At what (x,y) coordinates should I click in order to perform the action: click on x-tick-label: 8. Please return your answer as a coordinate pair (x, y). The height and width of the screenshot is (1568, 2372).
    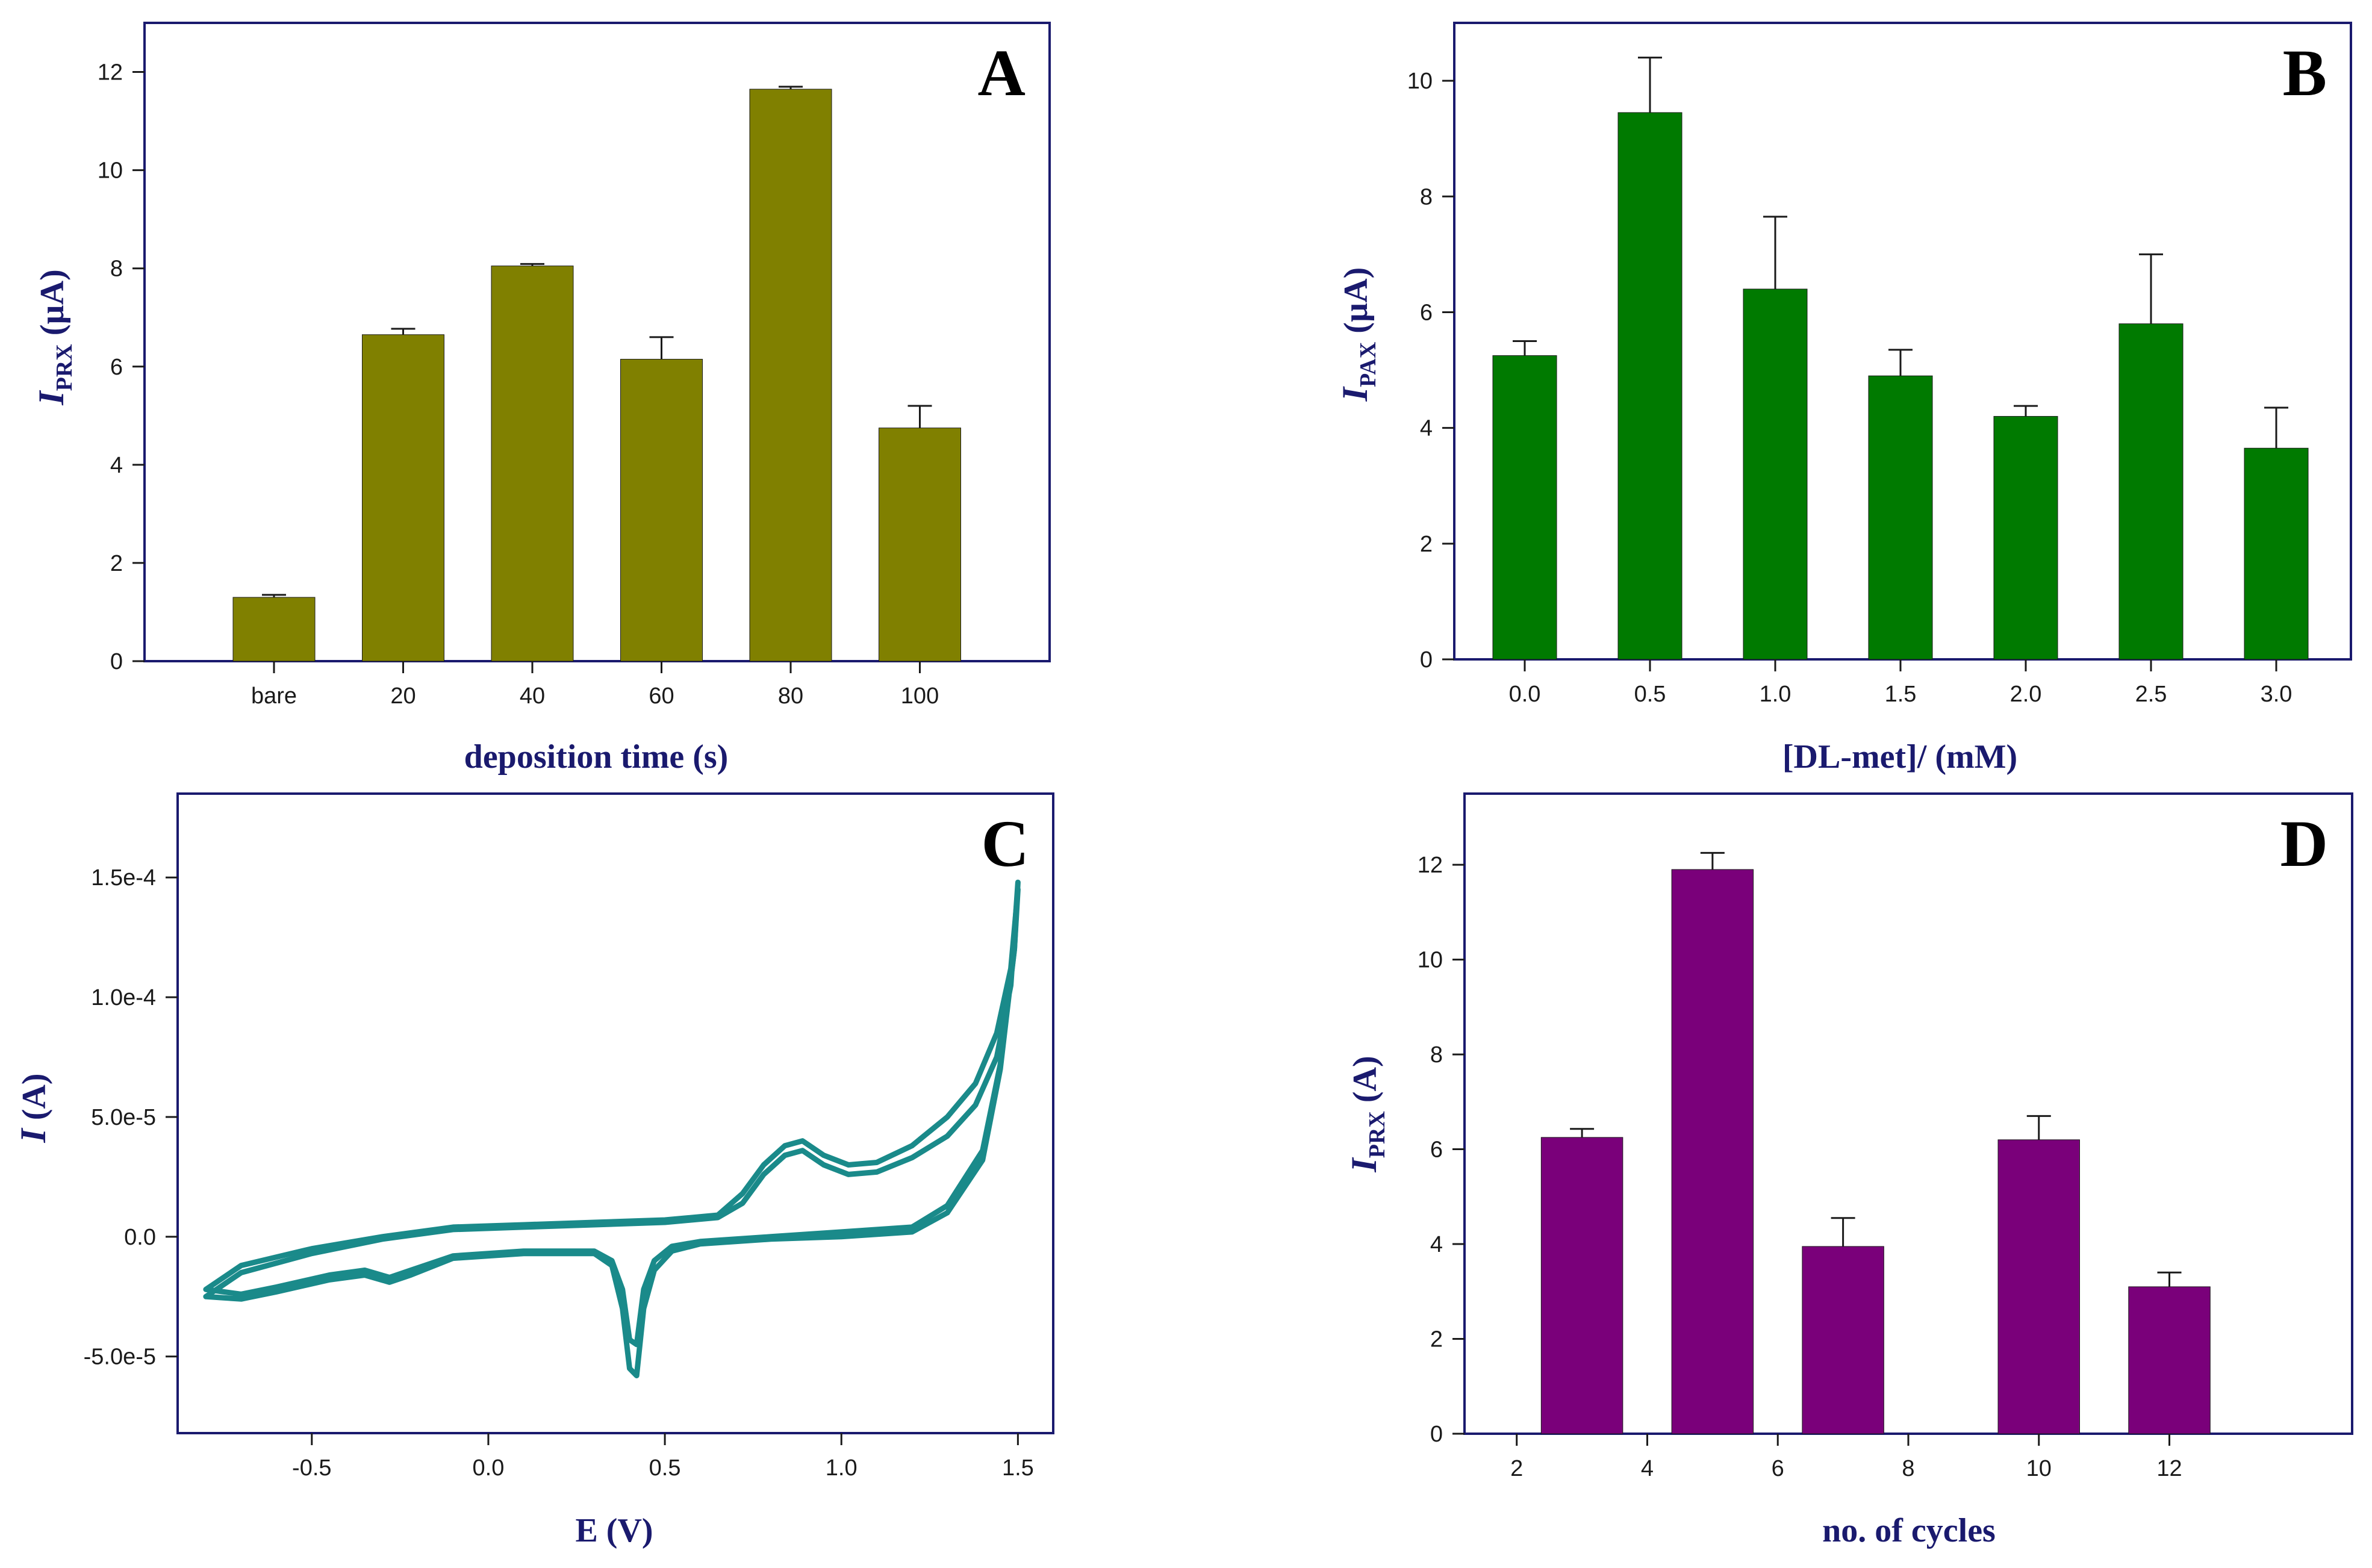
    Looking at the image, I should click on (1908, 1469).